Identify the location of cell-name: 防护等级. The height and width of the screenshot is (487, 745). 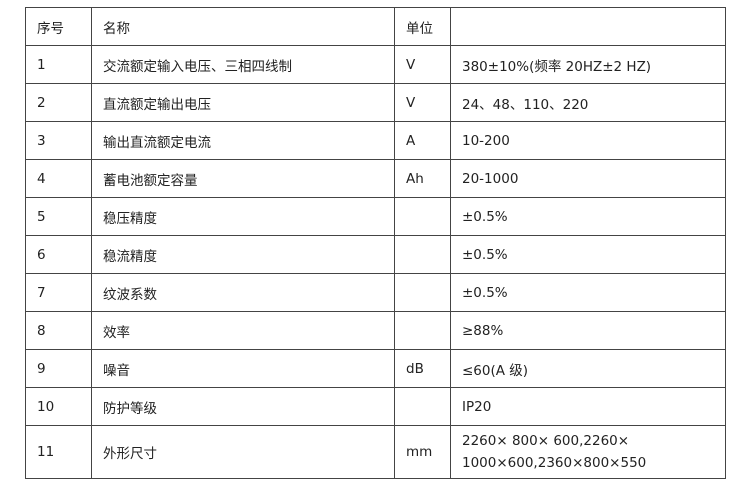
(243, 406).